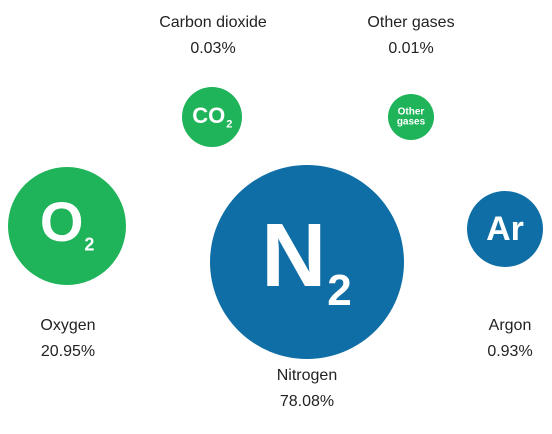 The height and width of the screenshot is (434, 552). I want to click on gas-symbol: O, so click(62, 221).